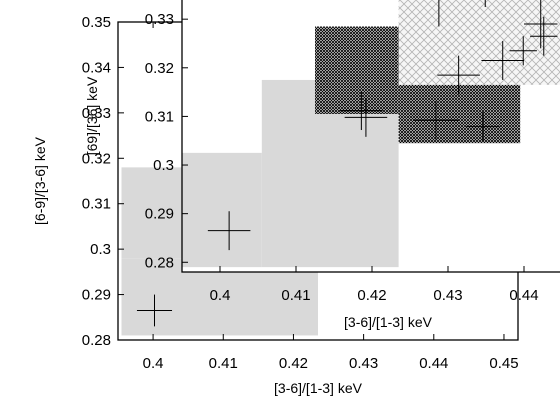 The image size is (560, 400). Describe the element at coordinates (433, 363) in the screenshot. I see `outer-x-tick-label-4: 0.44` at that location.